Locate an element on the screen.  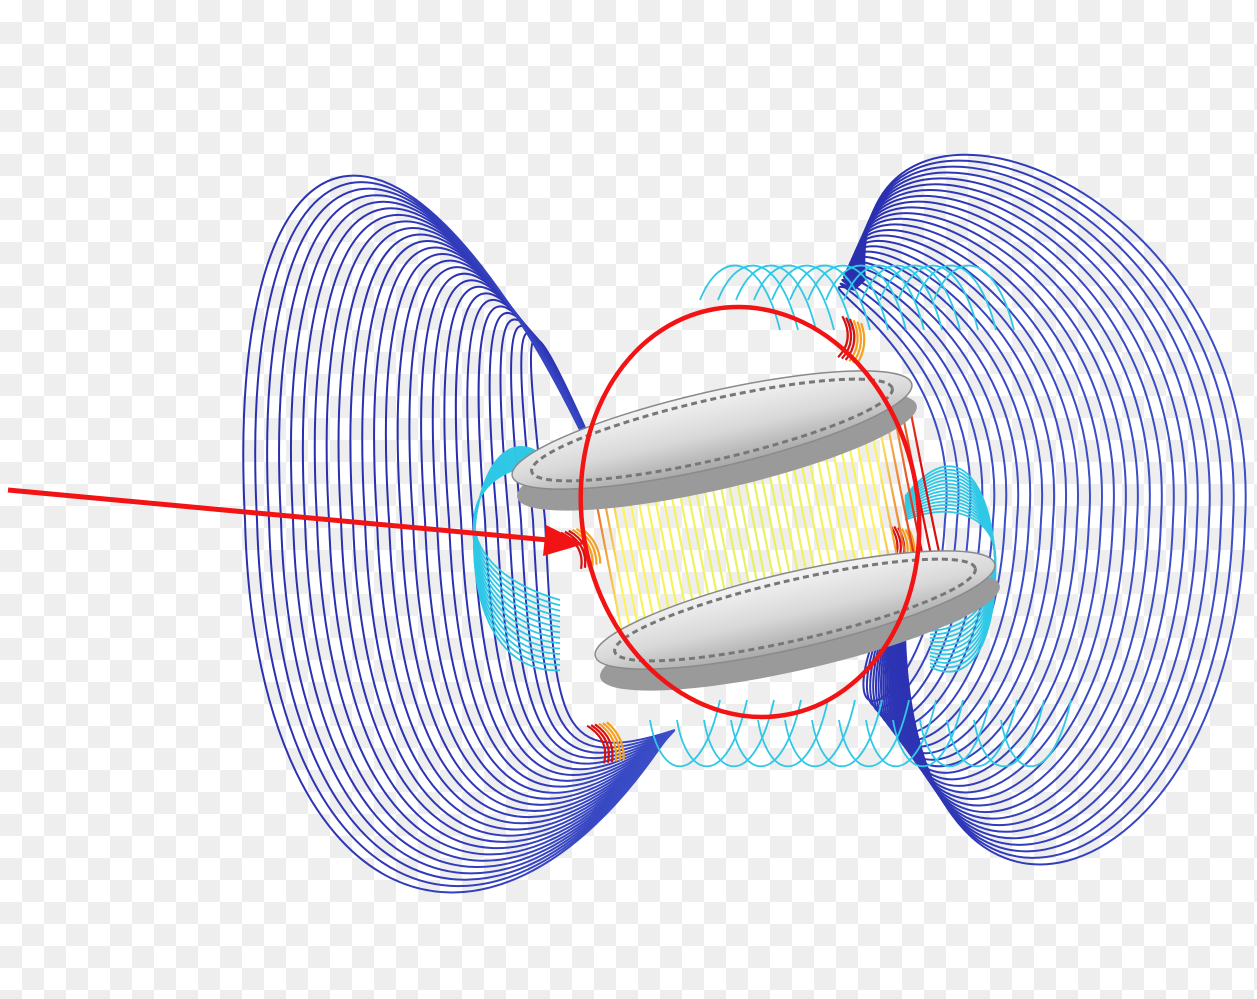
highlight-ellipse is located at coordinates (750, 512).